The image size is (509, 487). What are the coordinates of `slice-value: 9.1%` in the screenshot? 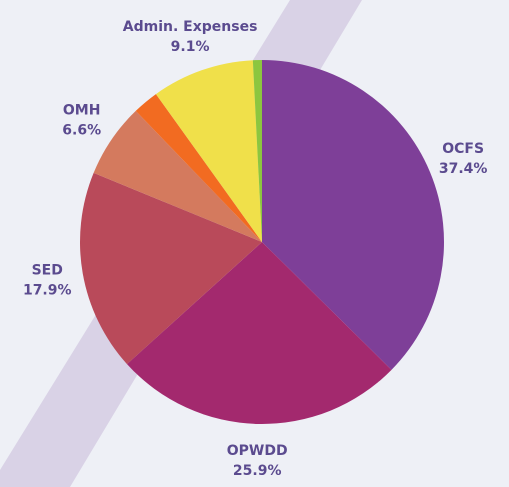 It's located at (190, 47).